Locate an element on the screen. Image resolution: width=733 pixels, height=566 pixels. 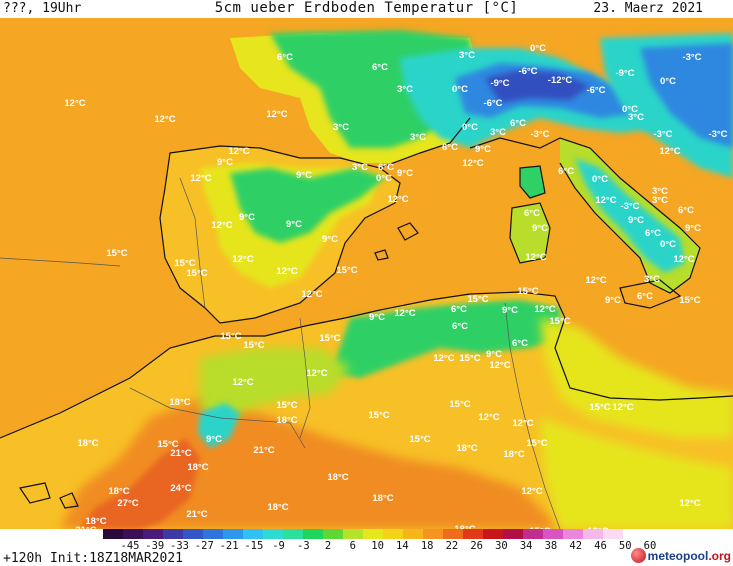
scale-tick-label: -21 is located at coordinates (229, 546).